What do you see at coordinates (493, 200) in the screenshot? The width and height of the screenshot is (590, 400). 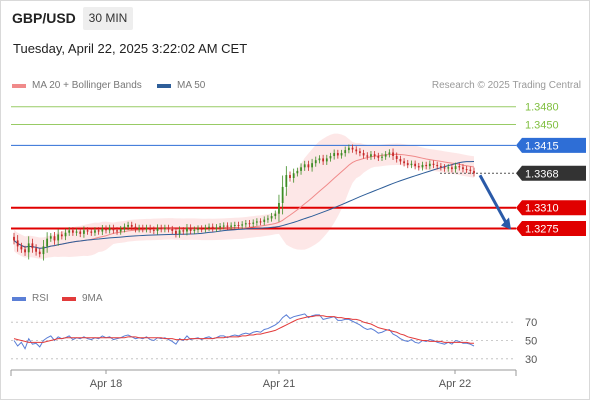 I see `projection-arrow-shaft` at bounding box center [493, 200].